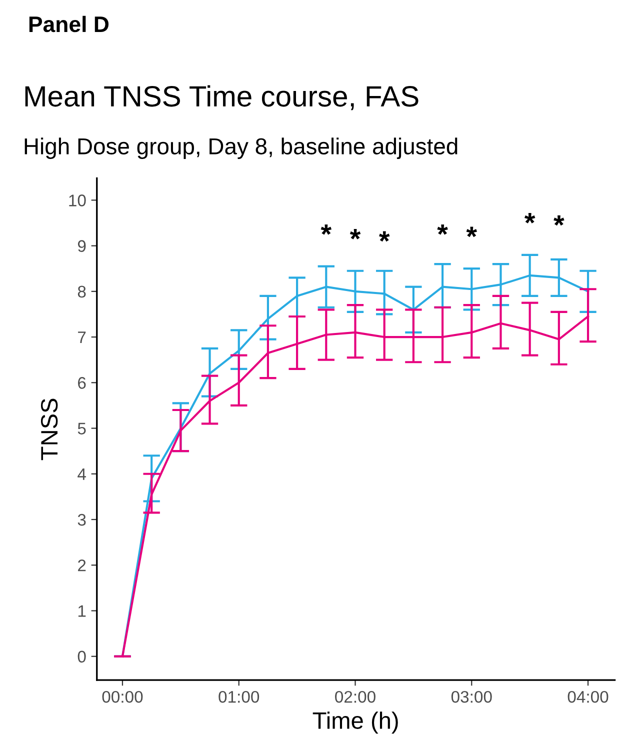  I want to click on chart-subtitle: High Dose group, Day 8, baseline adjusted, so click(241, 148).